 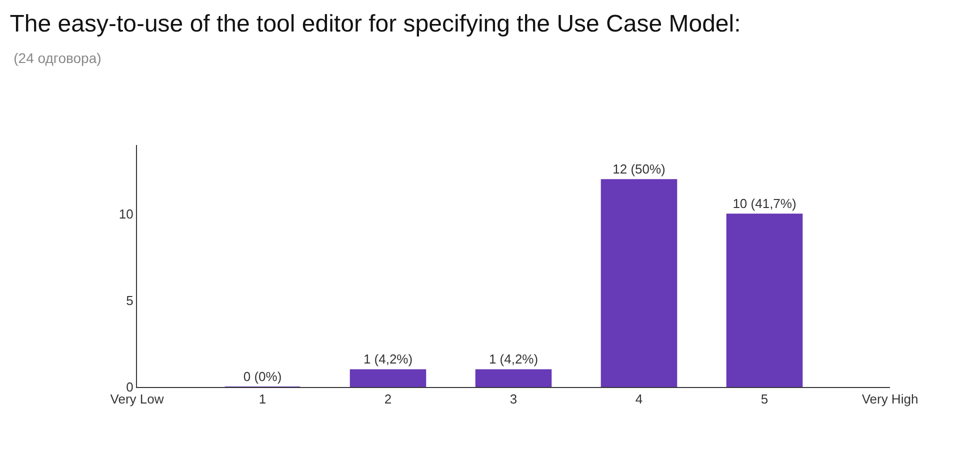 What do you see at coordinates (388, 399) in the screenshot?
I see `x-tick-label: 2` at bounding box center [388, 399].